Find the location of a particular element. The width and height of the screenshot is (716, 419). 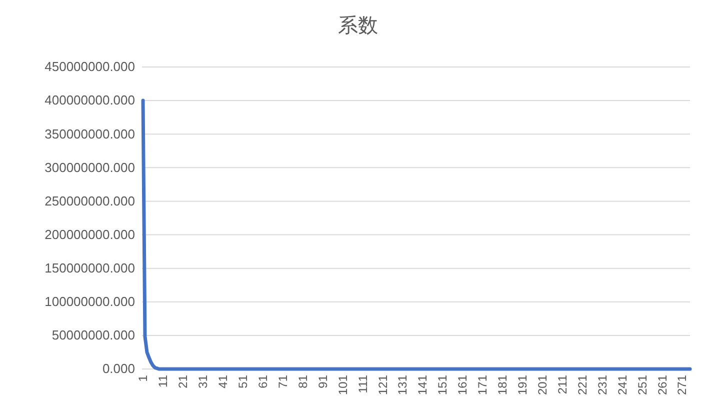

y-tick-label: 400000000.000 is located at coordinates (89, 100).